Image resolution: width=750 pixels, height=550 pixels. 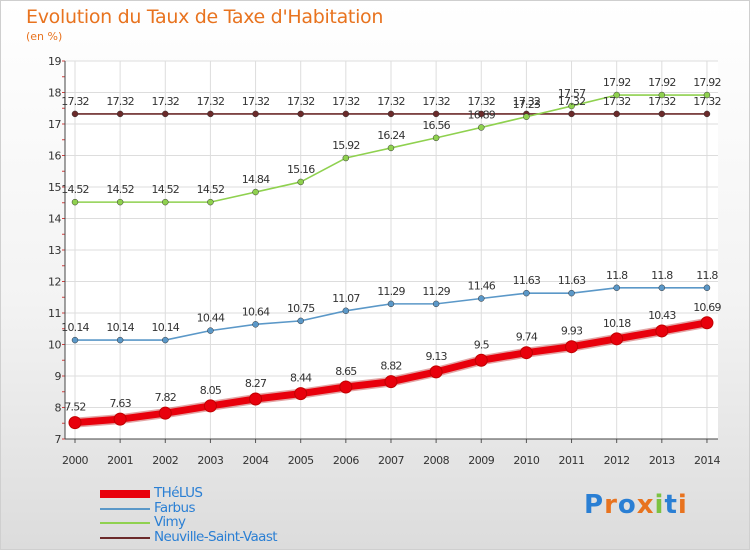 What do you see at coordinates (58, 439) in the screenshot?
I see `y-tick-label: 7` at bounding box center [58, 439].